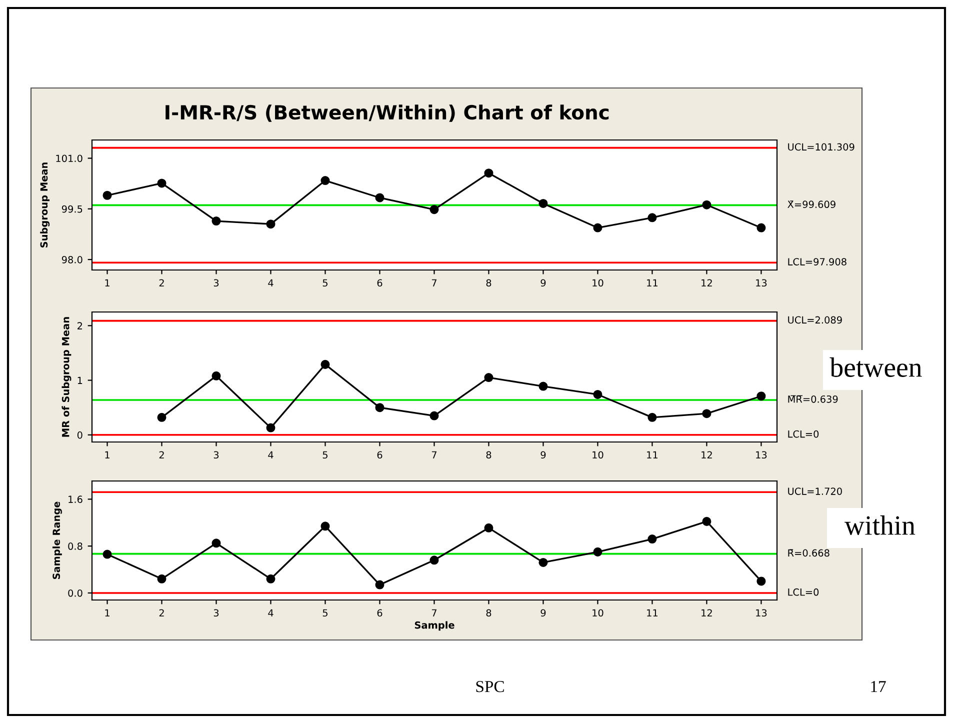  What do you see at coordinates (387, 113) in the screenshot?
I see `chart-title: I-MR-R/S (Between/Within) Chart of konc` at bounding box center [387, 113].